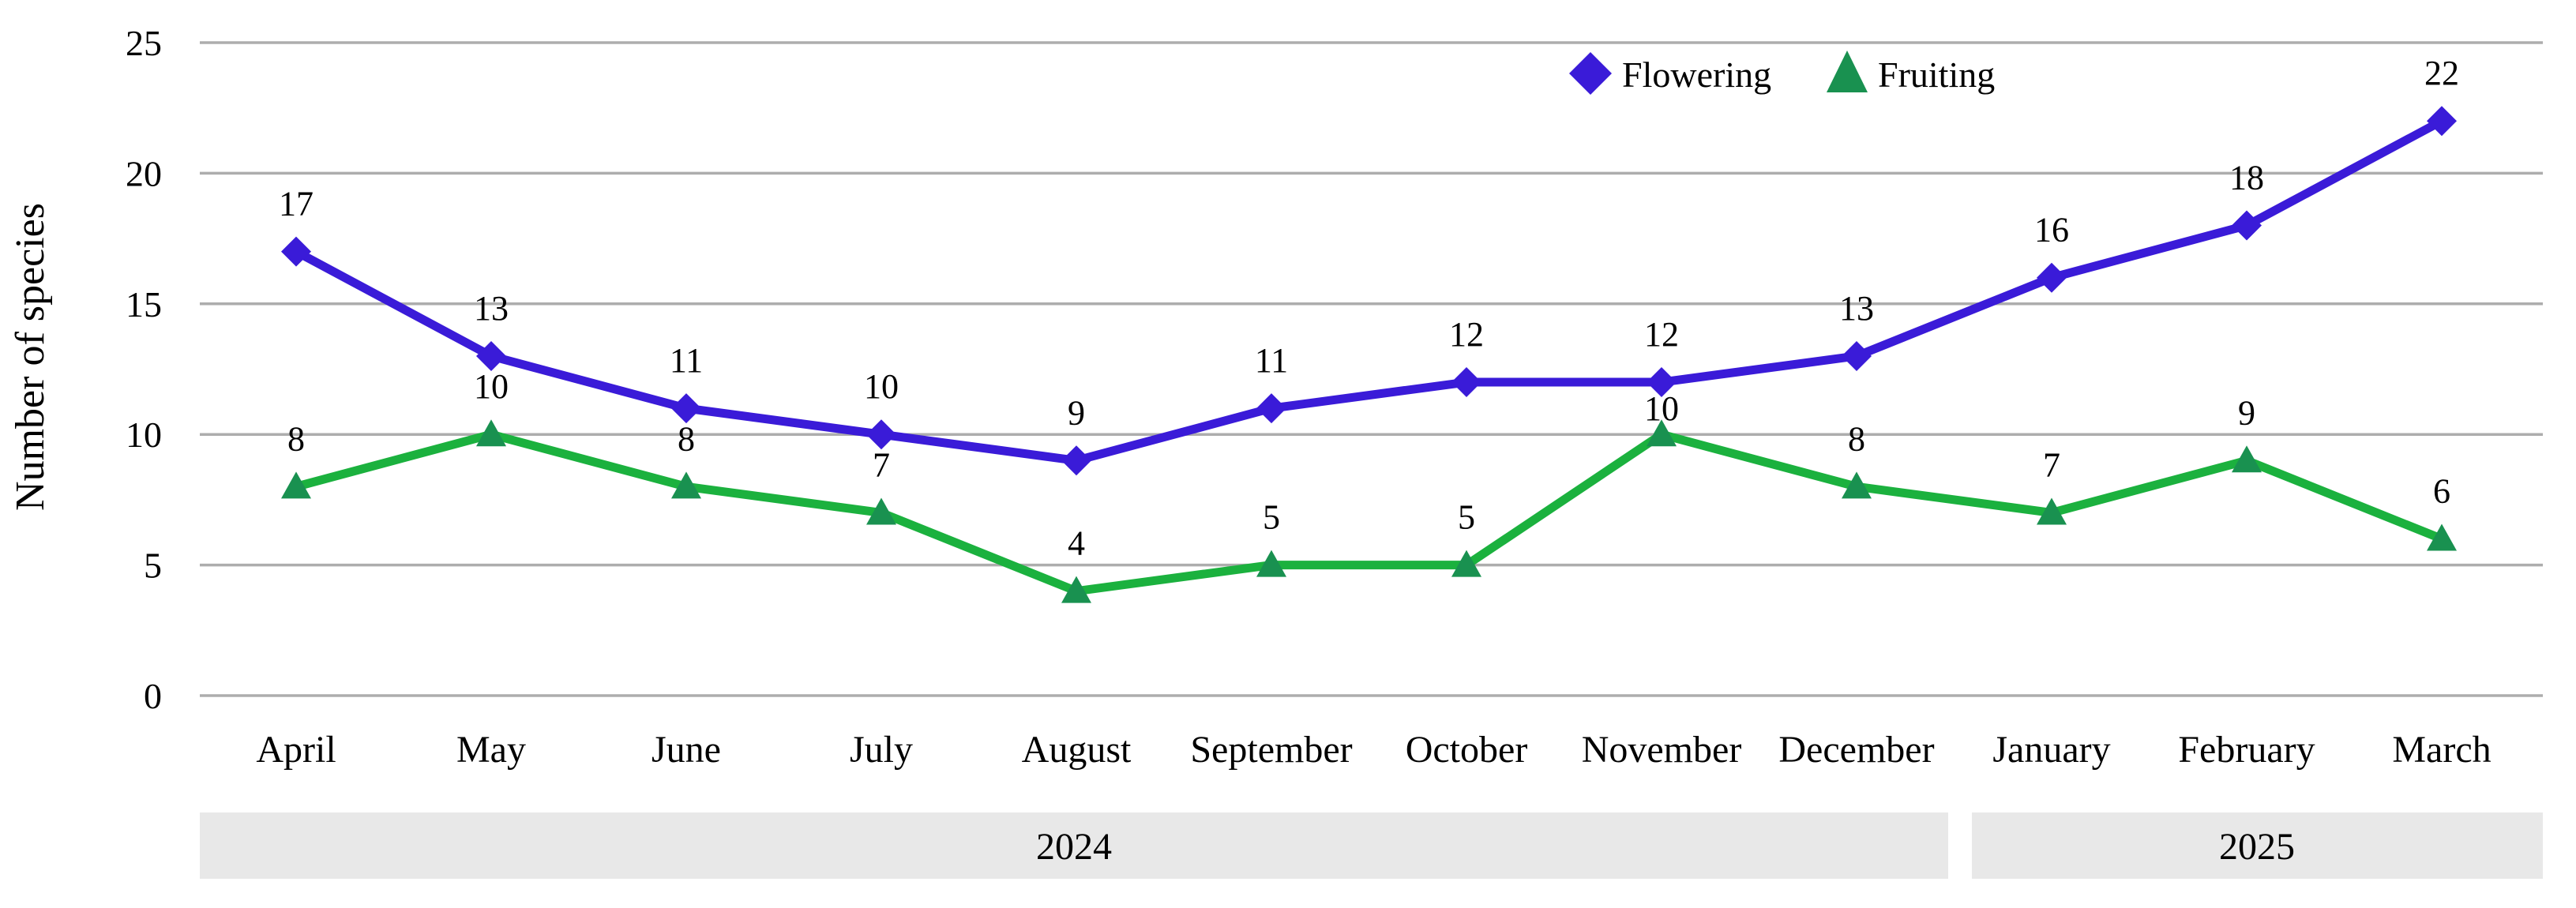 The width and height of the screenshot is (2576, 908). I want to click on data-label-flowering-january: 16, so click(2051, 231).